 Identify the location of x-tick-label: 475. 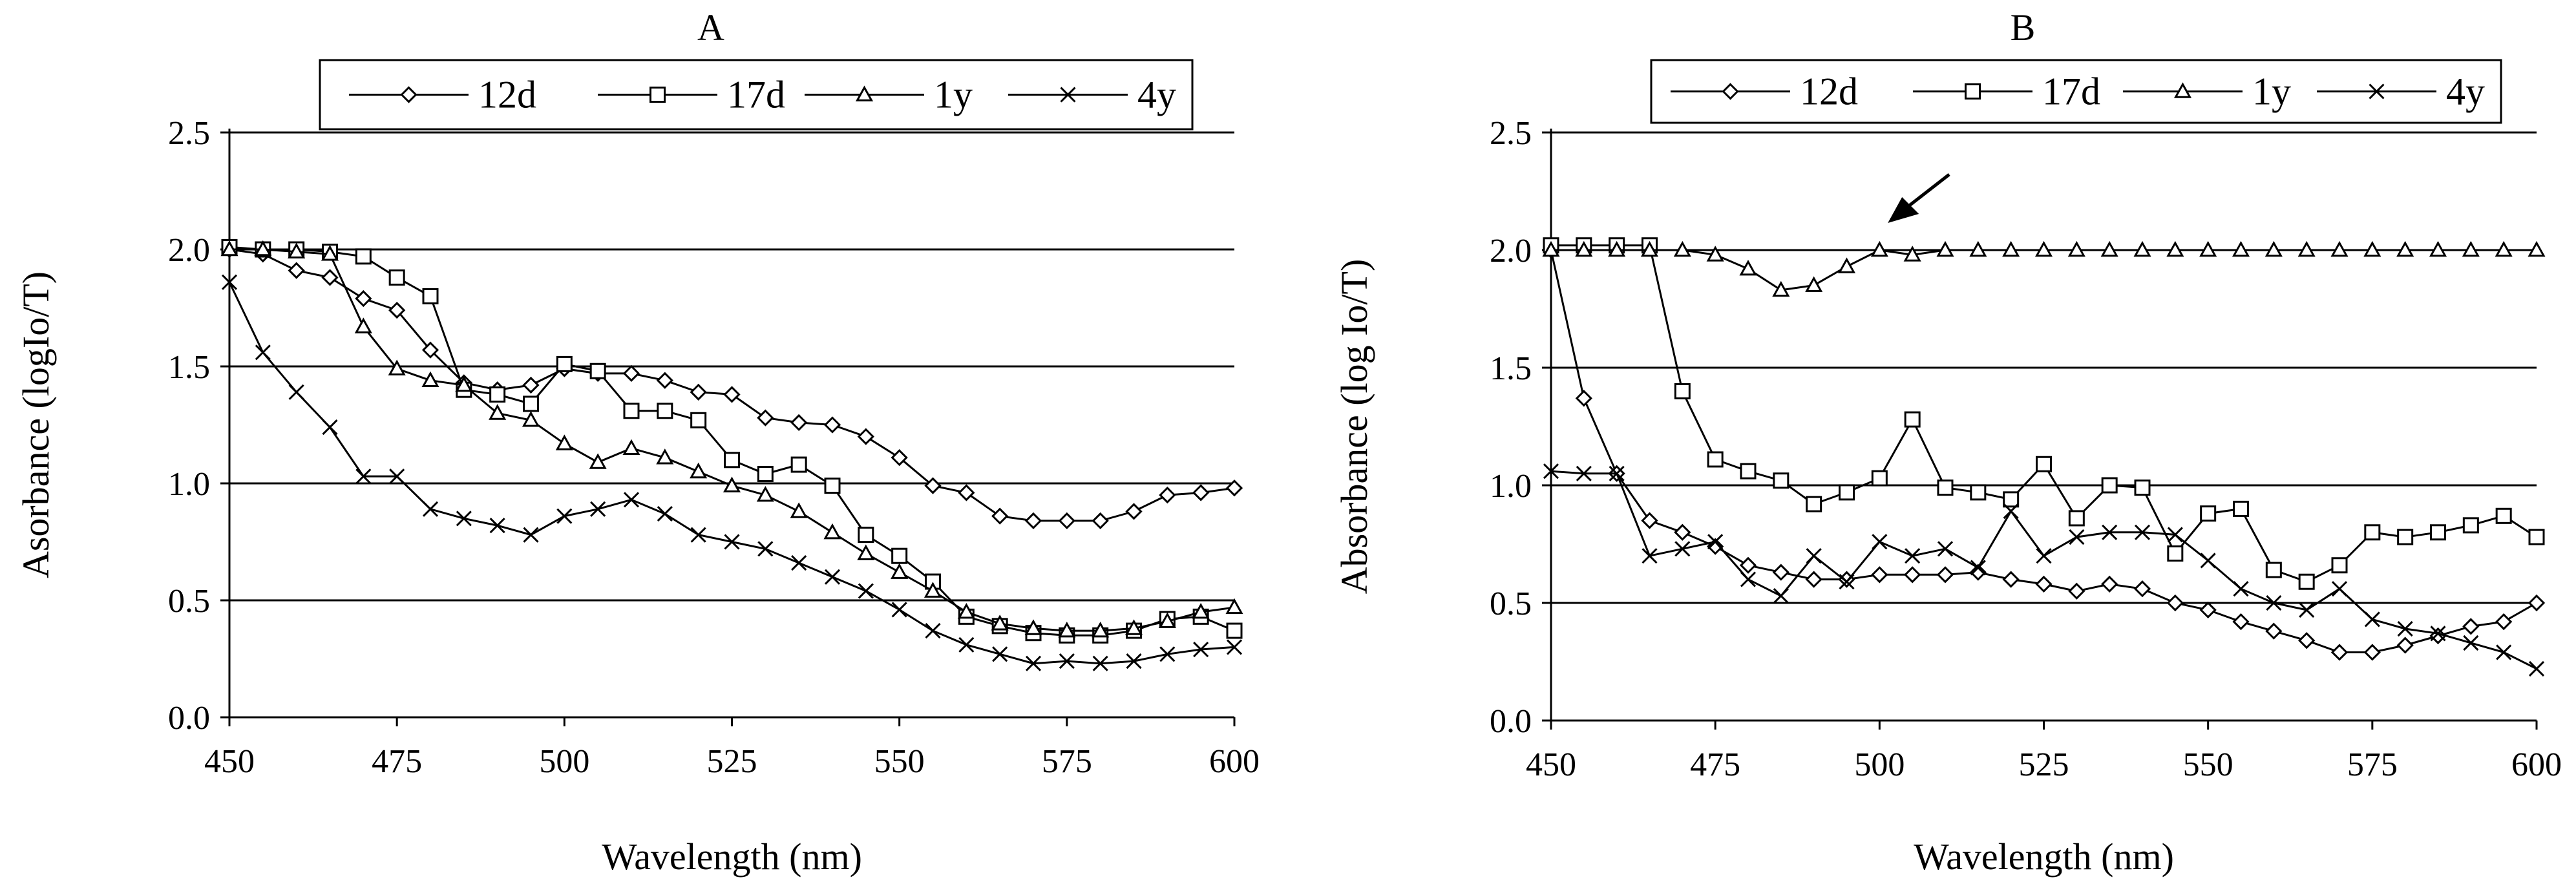
(397, 761).